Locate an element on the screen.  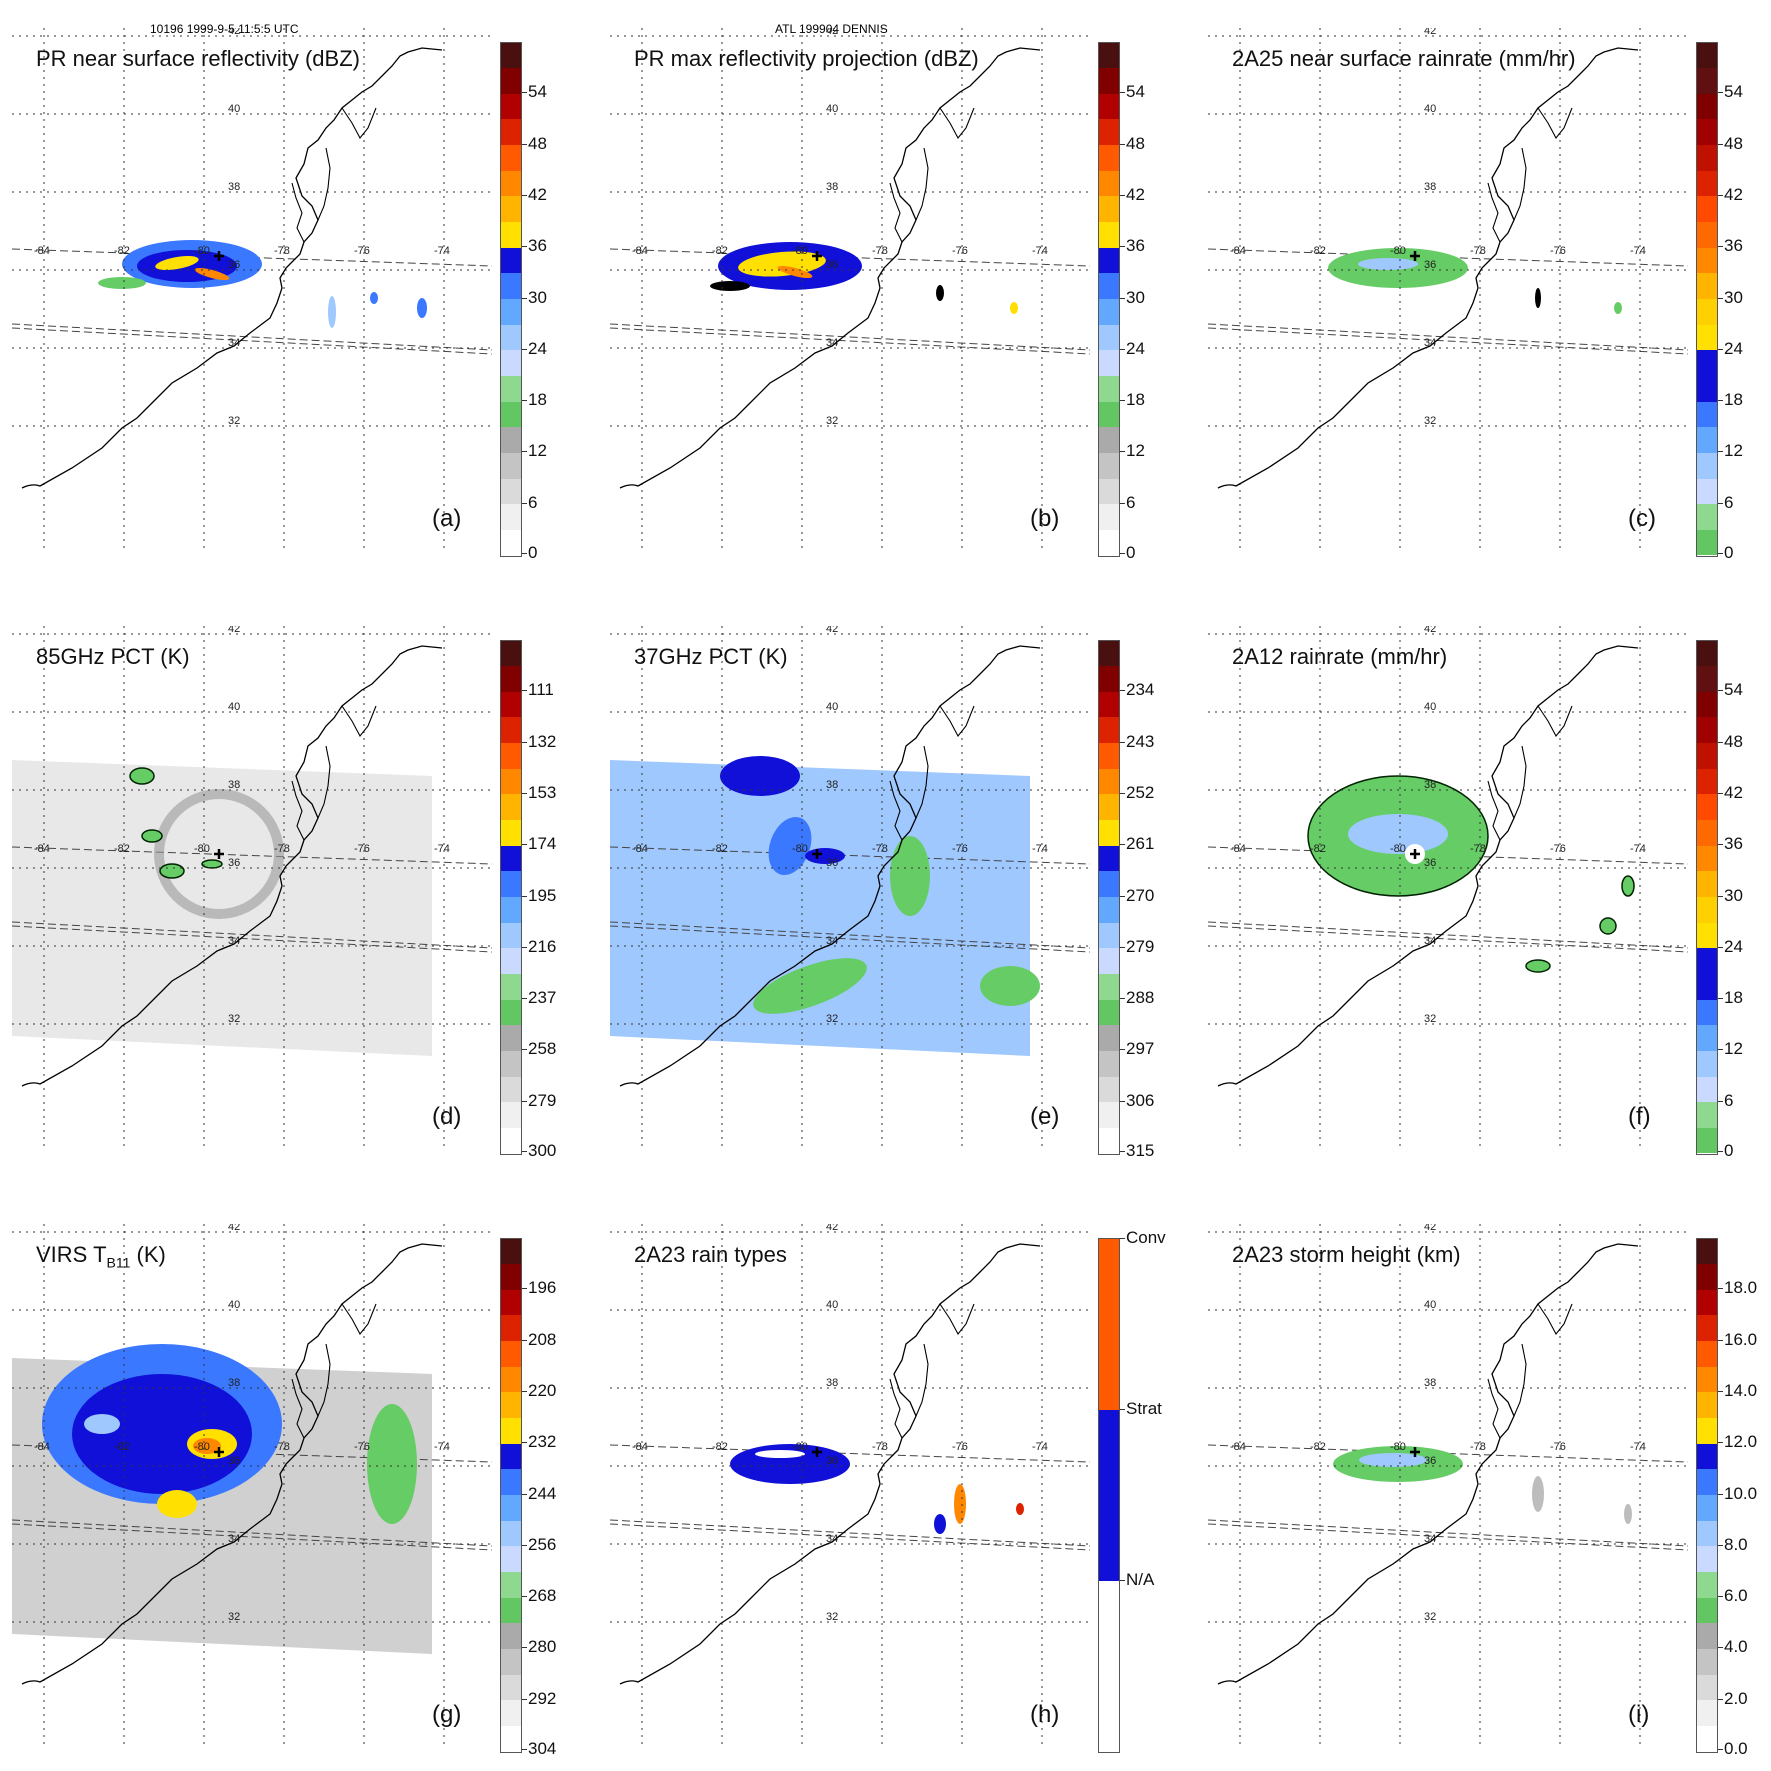
colorbar-tick-label: 304 is located at coordinates (542, 1748).